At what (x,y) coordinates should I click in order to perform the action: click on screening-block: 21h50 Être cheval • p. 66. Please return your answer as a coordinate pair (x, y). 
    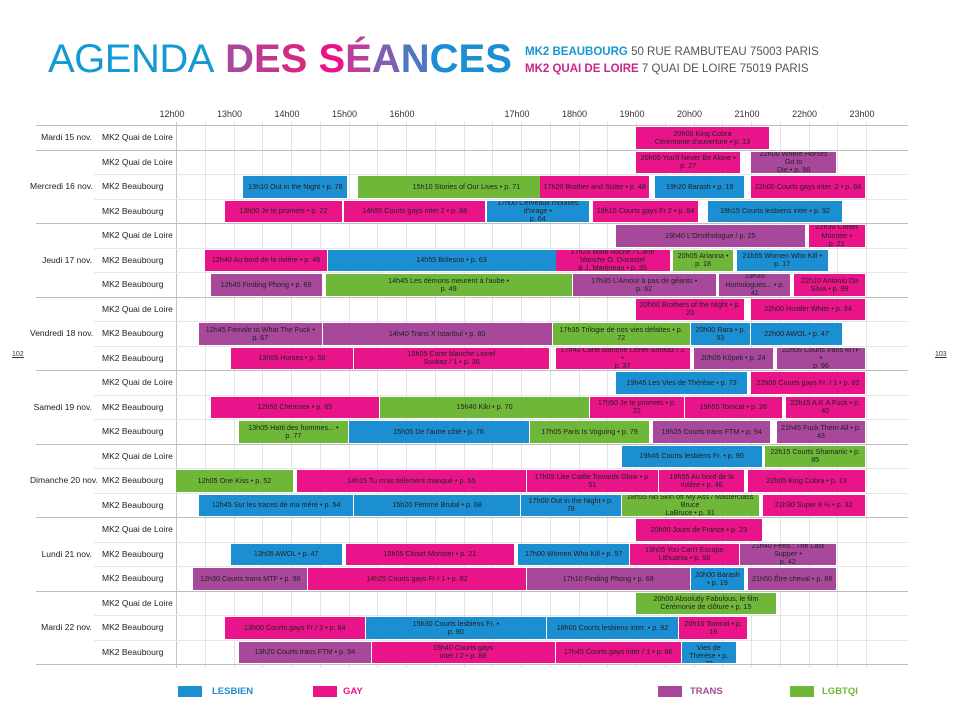
    Looking at the image, I should click on (792, 579).